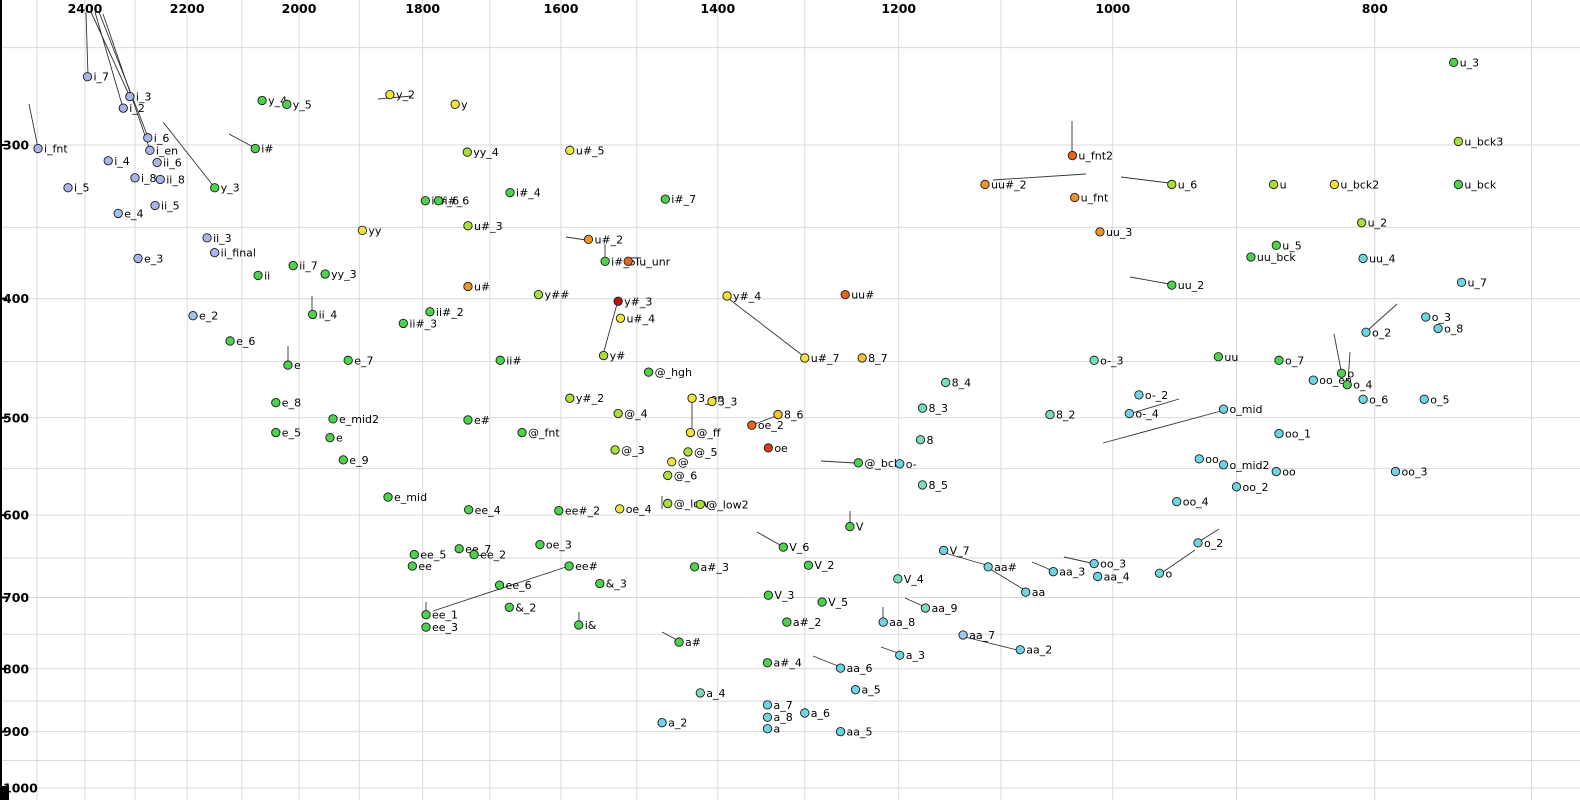 The image size is (1580, 800). I want to click on point-label: ii_3, so click(222, 238).